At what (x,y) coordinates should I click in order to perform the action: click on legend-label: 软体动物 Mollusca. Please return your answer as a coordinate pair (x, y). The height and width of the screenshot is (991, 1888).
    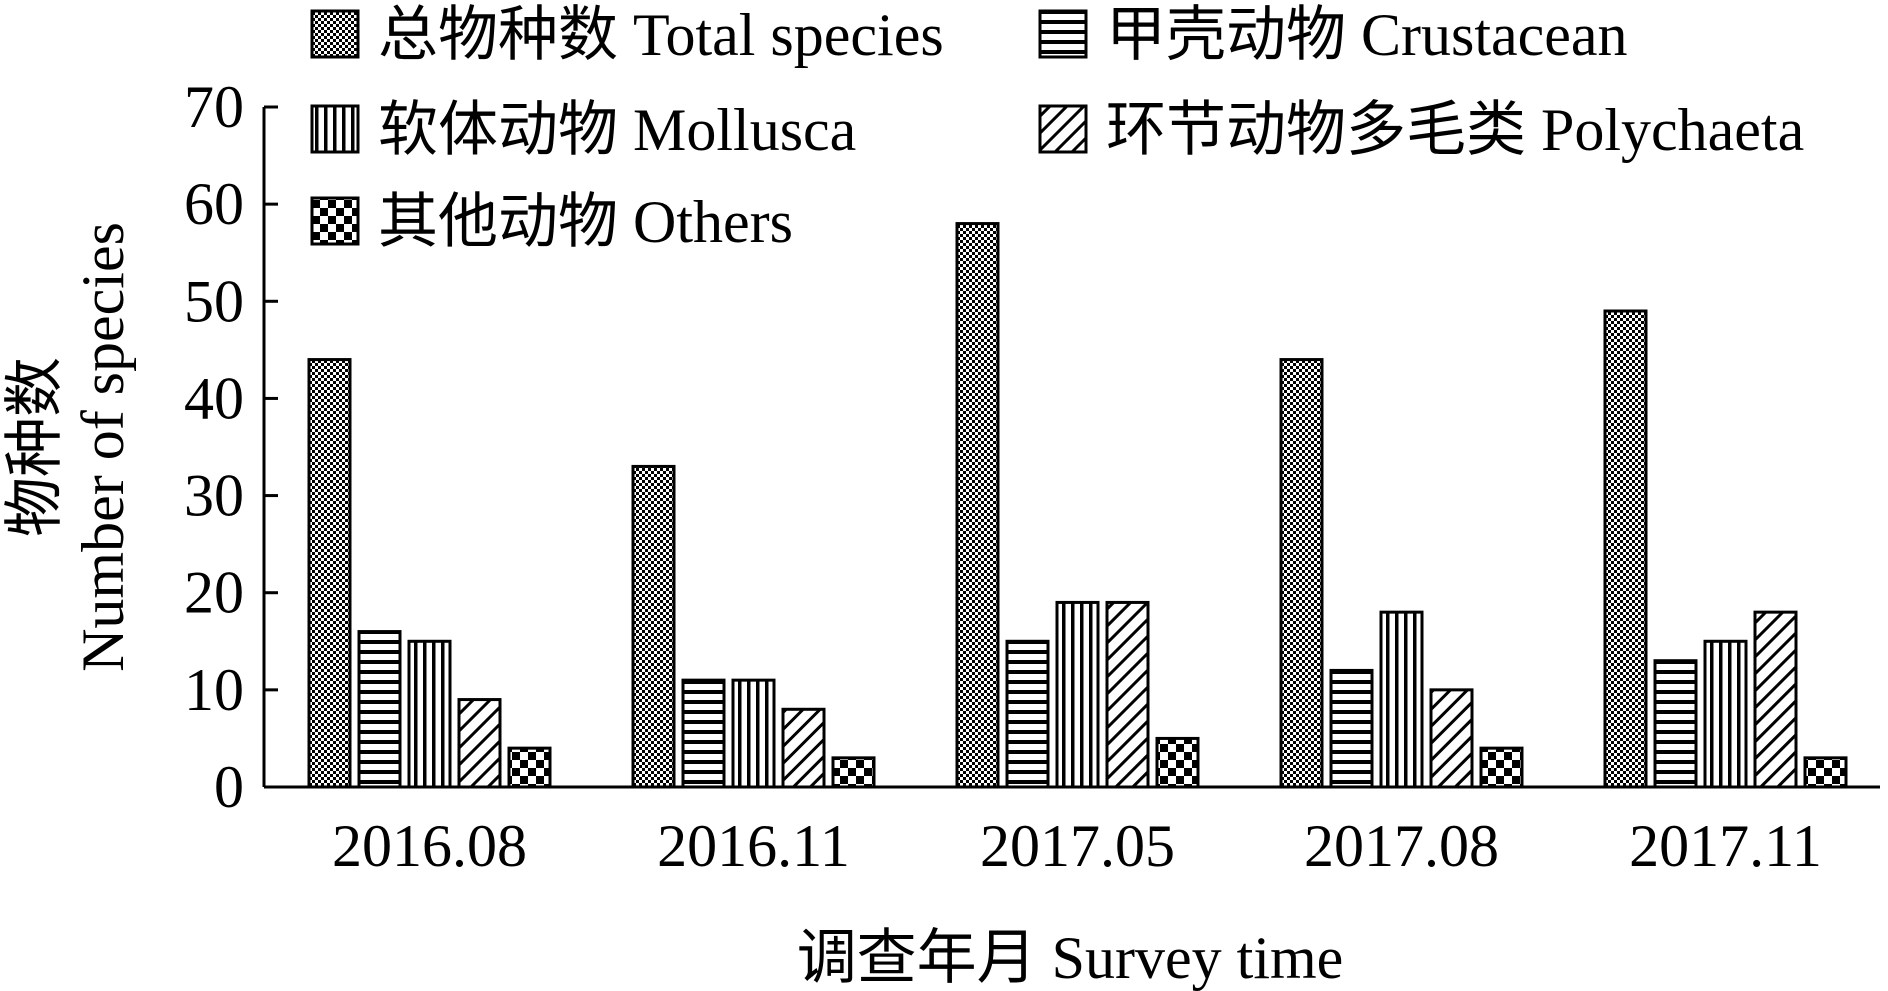
    Looking at the image, I should click on (617, 130).